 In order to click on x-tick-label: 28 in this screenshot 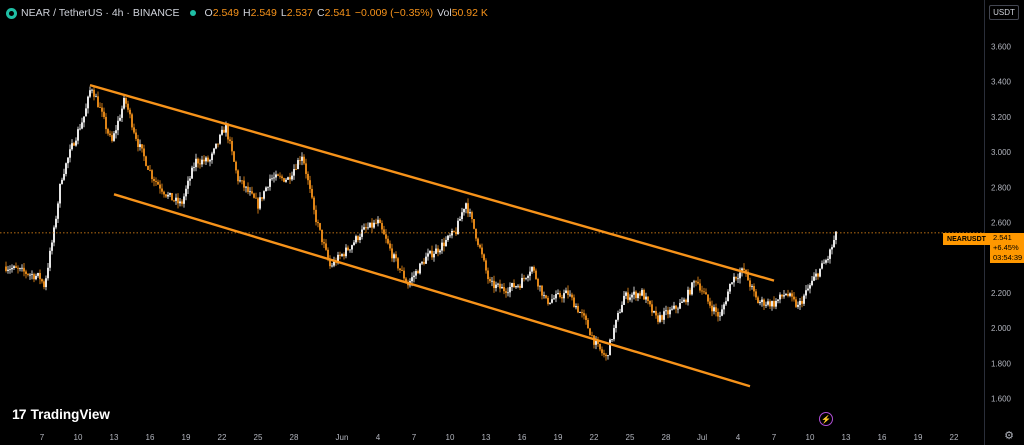, I will do `click(666, 437)`.